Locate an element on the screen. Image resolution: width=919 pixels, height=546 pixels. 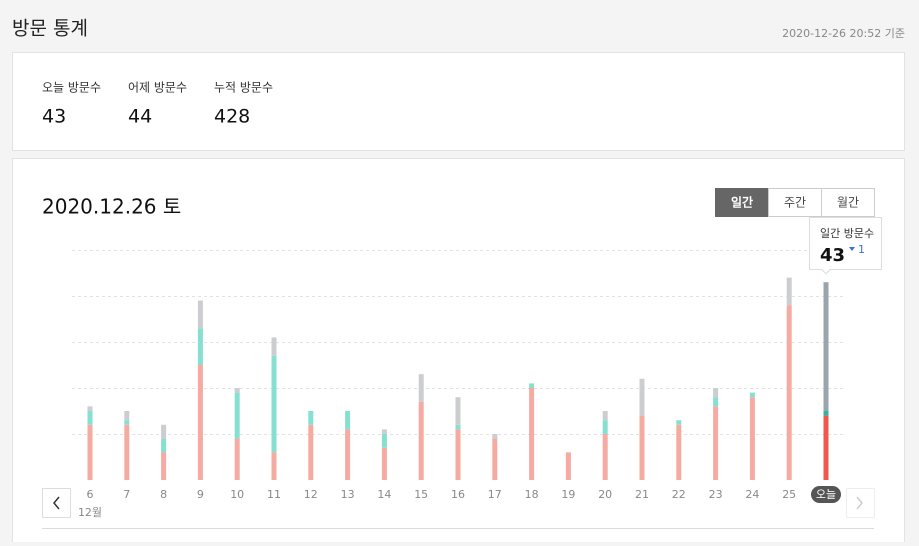
summary-label: 오늘 방문수 is located at coordinates (71, 88).